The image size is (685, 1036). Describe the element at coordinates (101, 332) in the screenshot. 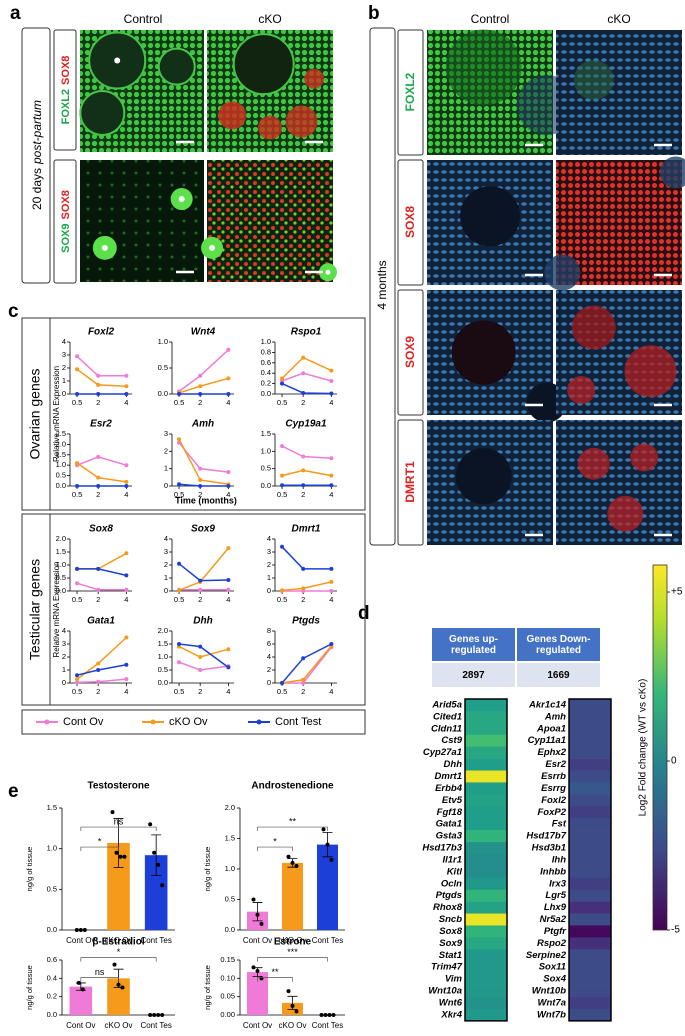

I see `chart-title: Foxl2` at that location.